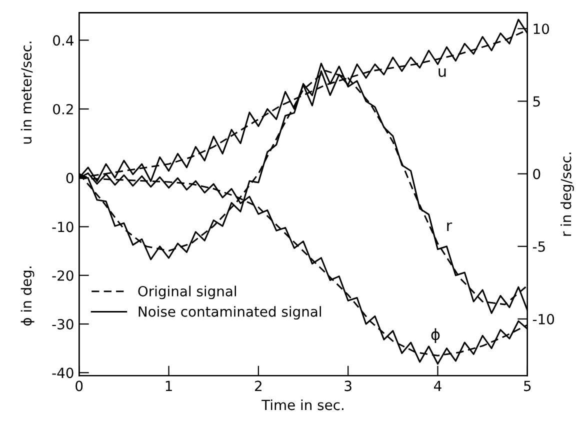 Image resolution: width=586 pixels, height=422 pixels. Describe the element at coordinates (26, 93) in the screenshot. I see `y3-axis-title: u in meter/sec.` at that location.